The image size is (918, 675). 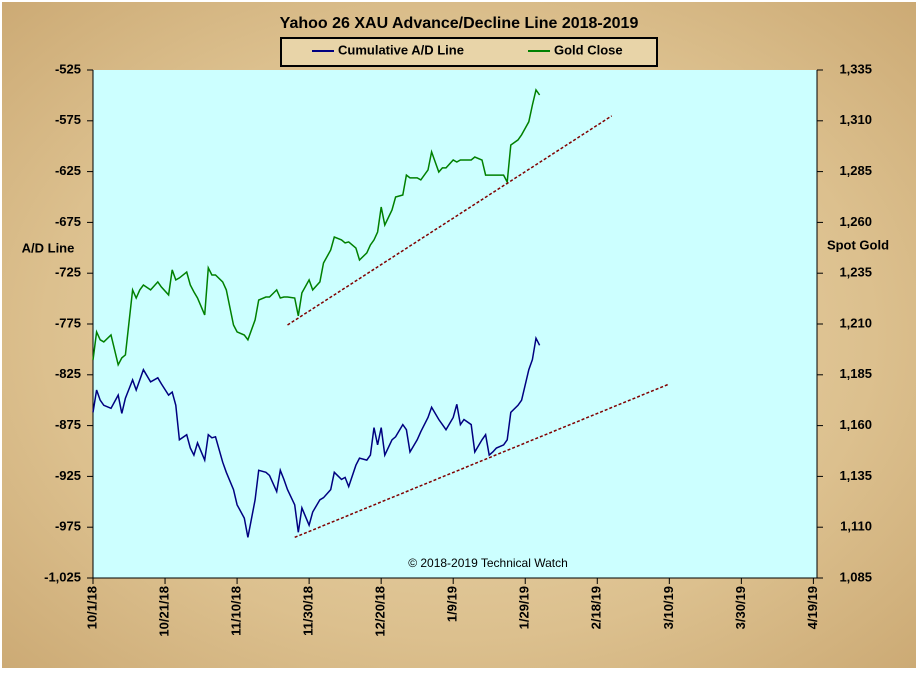 I want to click on y2-tick-label: 1,285, so click(x=855, y=170).